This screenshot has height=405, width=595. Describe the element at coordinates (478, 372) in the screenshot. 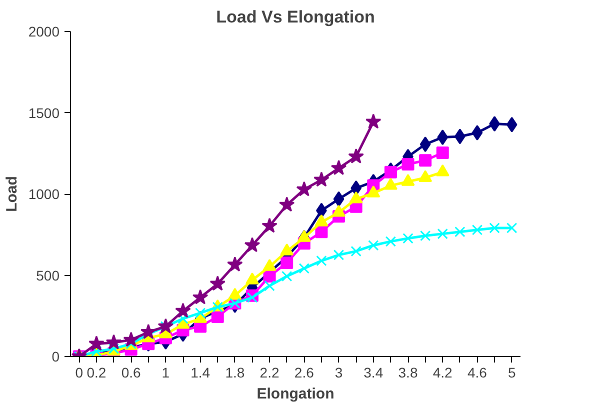

I see `x-tick-label: 4.6` at that location.